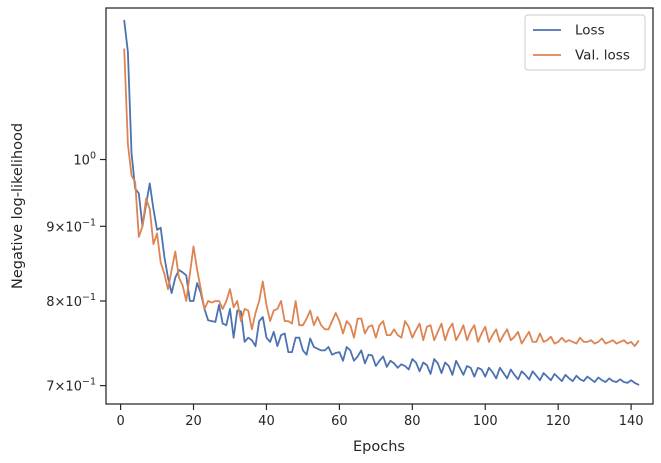 Image resolution: width=661 pixels, height=463 pixels. What do you see at coordinates (602, 56) in the screenshot?
I see `legend-label-val-loss: Val. loss` at bounding box center [602, 56].